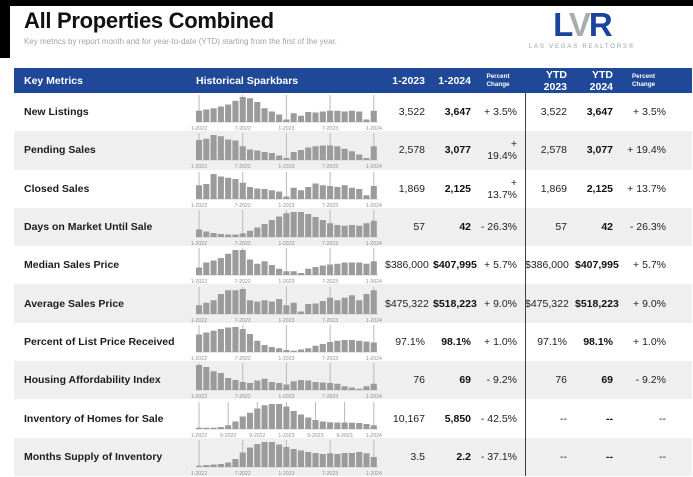  What do you see at coordinates (561, 227) in the screenshot?
I see `ytd-2023-value: 57` at bounding box center [561, 227].